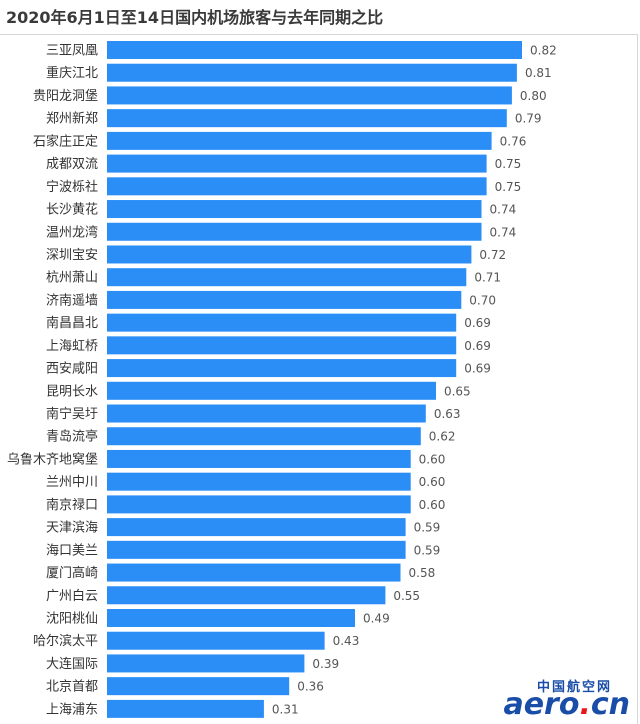 Image resolution: width=640 pixels, height=724 pixels. I want to click on category-label: 济南遥墙, so click(72, 300).